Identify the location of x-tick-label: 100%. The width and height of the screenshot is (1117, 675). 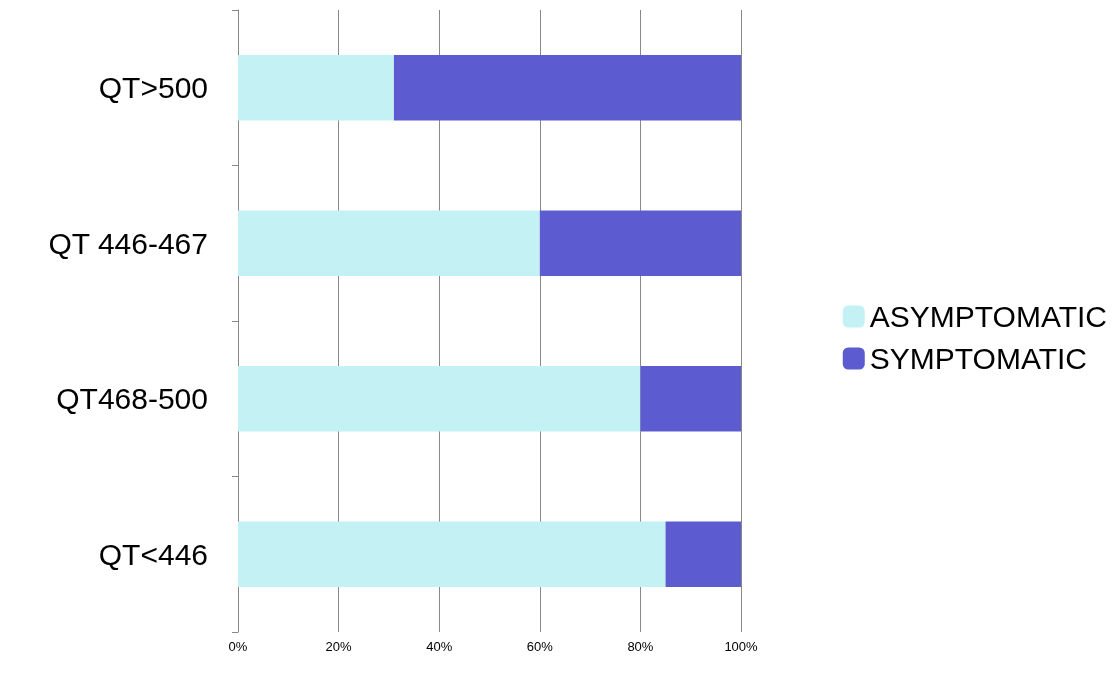
(741, 646).